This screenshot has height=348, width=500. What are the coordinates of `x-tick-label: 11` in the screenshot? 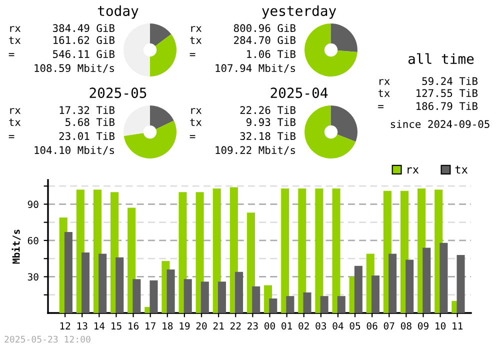 It's located at (457, 326).